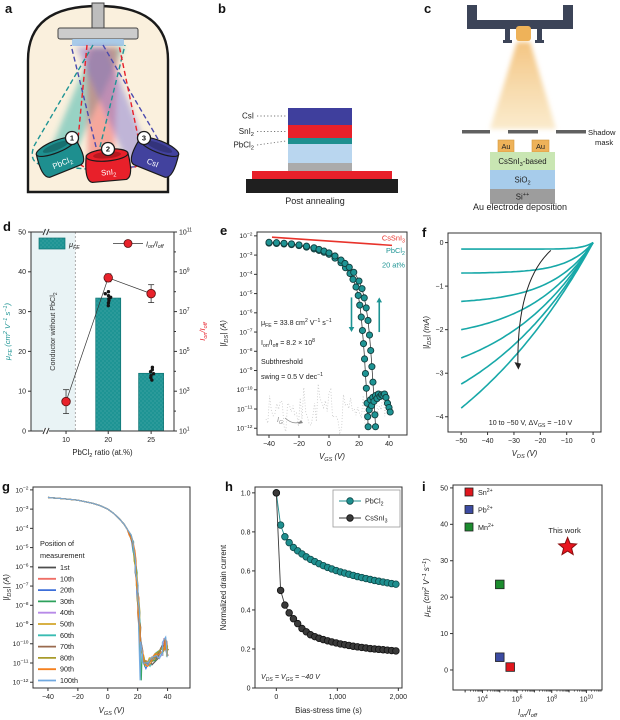  What do you see at coordinates (245, 351) in the screenshot?
I see `svg-text: 10⁻⁸` at bounding box center [245, 351].